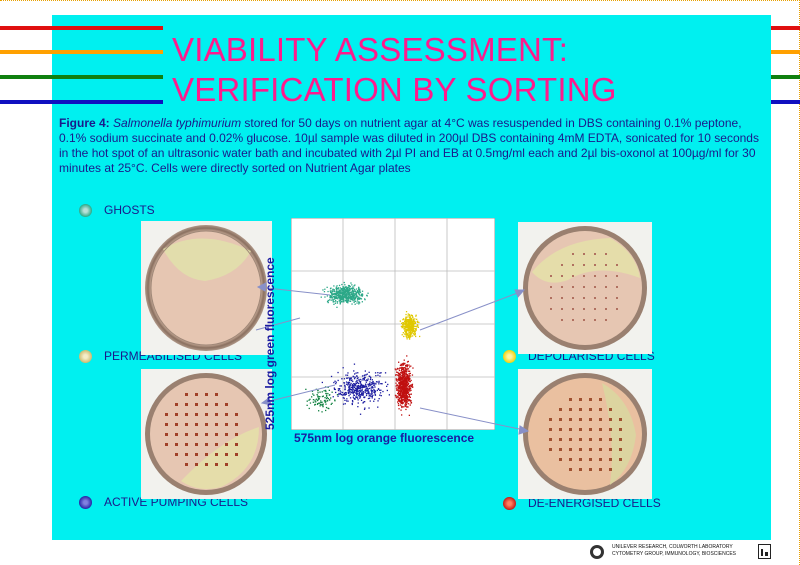 This screenshot has height=565, width=800. I want to click on ghosts-dot-icon, so click(85, 210).